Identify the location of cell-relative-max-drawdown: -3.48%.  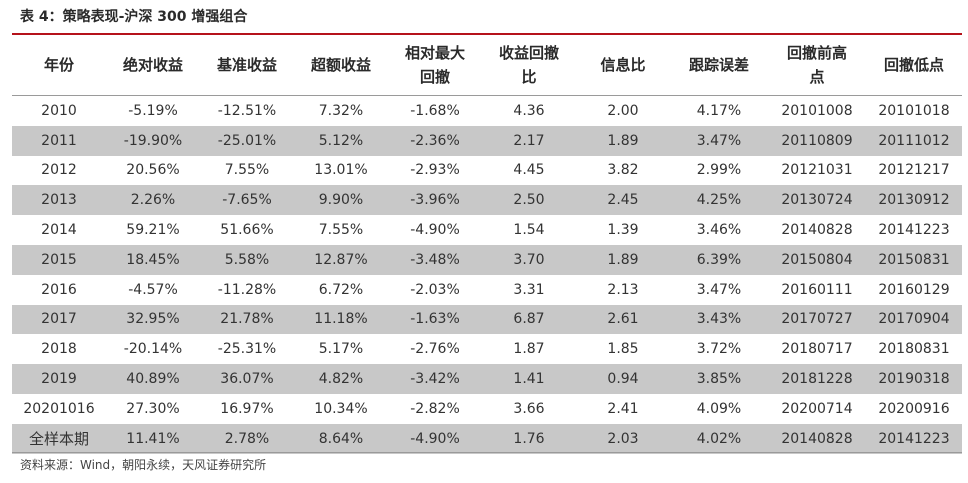
(435, 259).